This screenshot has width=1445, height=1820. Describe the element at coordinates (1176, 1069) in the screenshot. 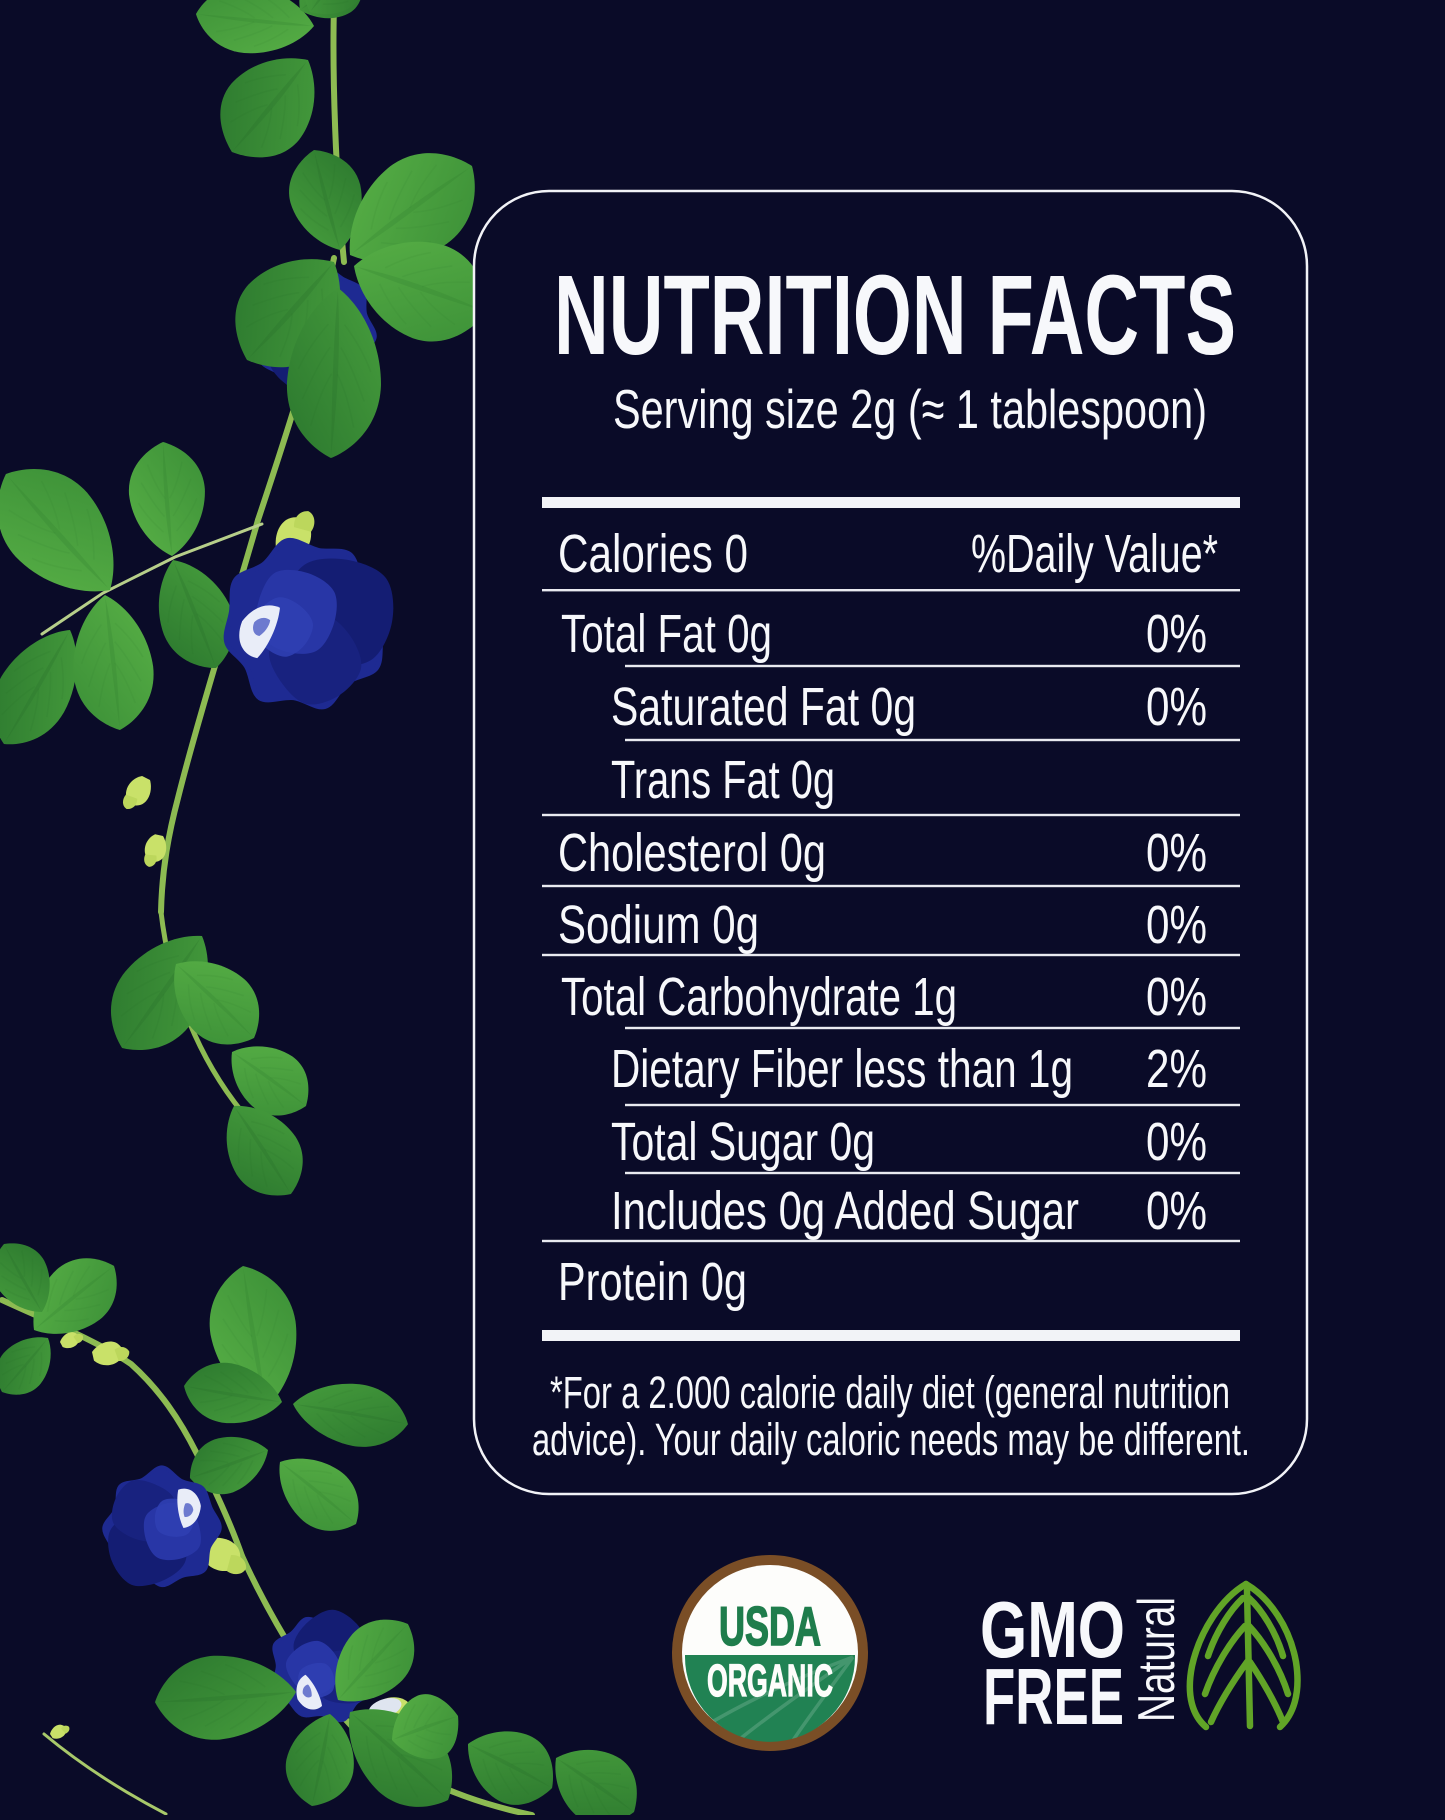

I see `svg-text: 2%` at that location.